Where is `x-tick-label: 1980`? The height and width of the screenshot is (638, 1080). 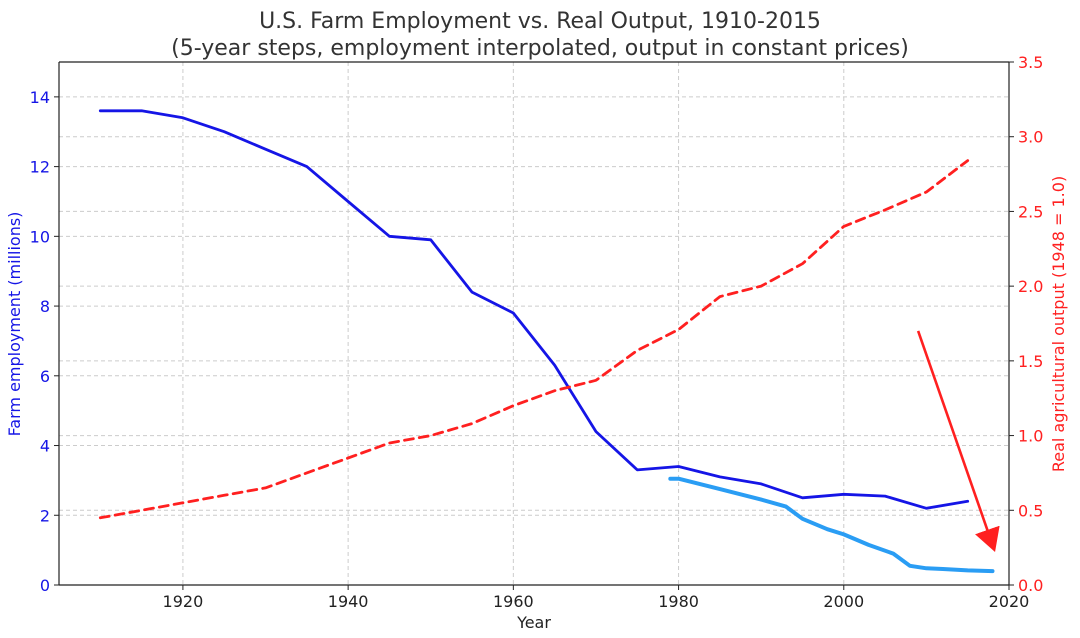
x-tick-label: 1980 is located at coordinates (678, 601).